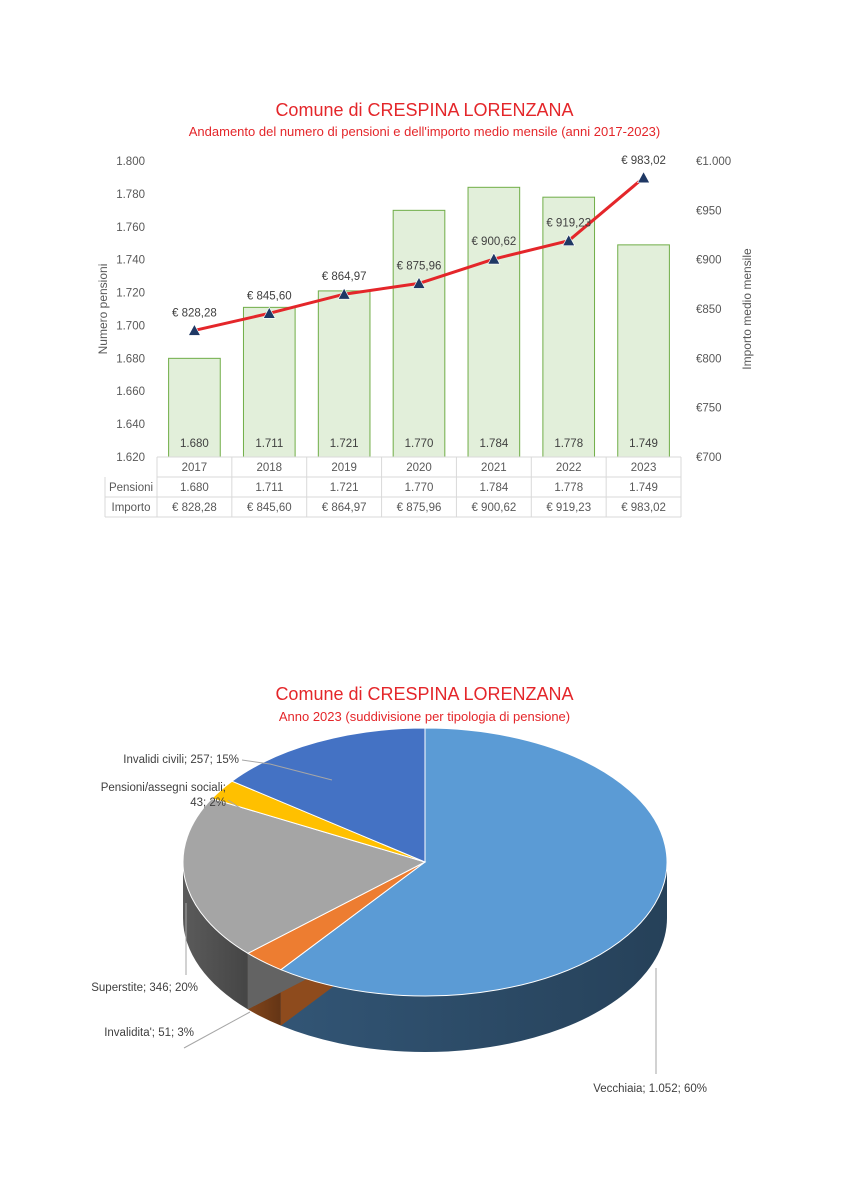  I want to click on y2-tick-label: €750, so click(709, 409).